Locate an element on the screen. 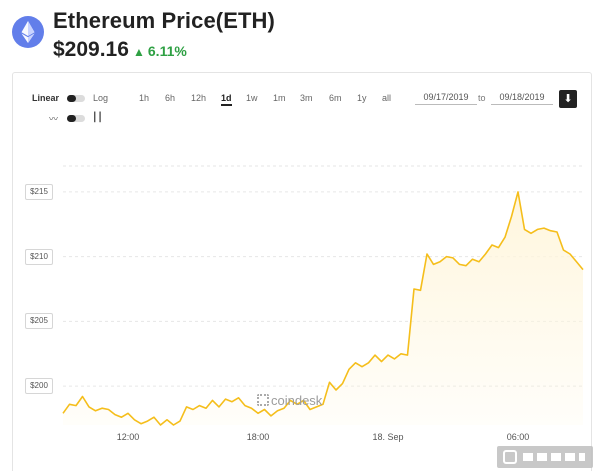 The width and height of the screenshot is (600, 471). y-tick-label-1: $205 is located at coordinates (39, 321).